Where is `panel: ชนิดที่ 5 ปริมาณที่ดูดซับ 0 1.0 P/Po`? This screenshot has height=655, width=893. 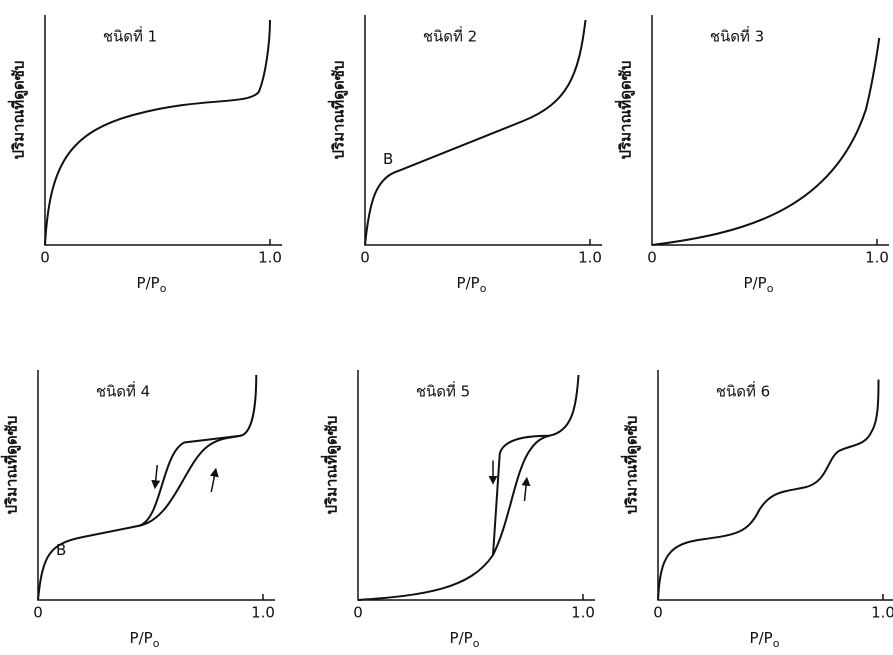 panel: ชนิดที่ 5 ปริมาณที่ดูดซับ 0 1.0 P/Po is located at coordinates (458, 510).